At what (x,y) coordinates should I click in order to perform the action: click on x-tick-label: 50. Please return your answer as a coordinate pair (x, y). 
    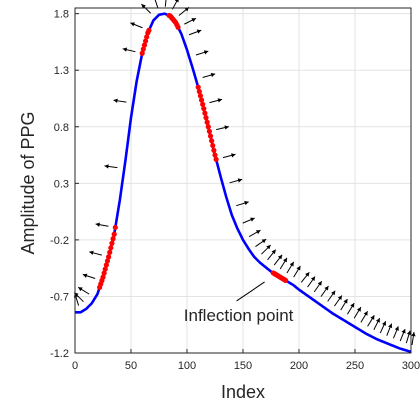
    Looking at the image, I should click on (131, 366).